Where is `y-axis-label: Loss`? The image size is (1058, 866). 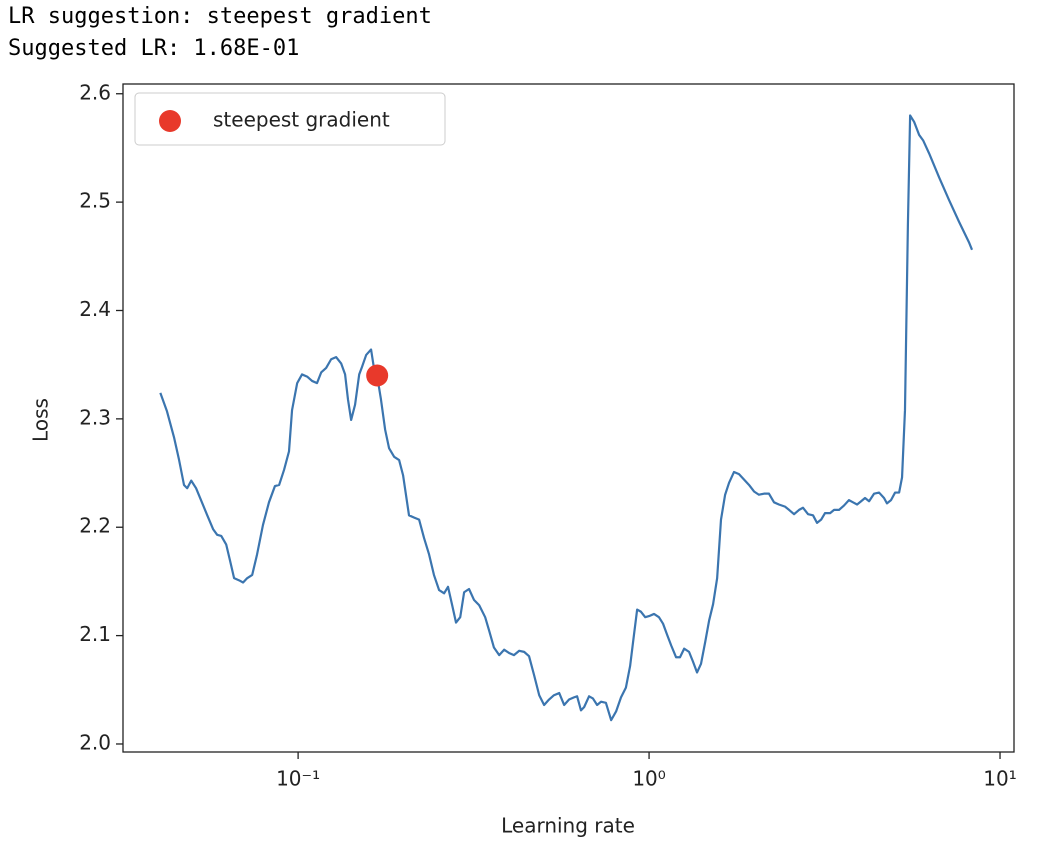
y-axis-label: Loss is located at coordinates (41, 420).